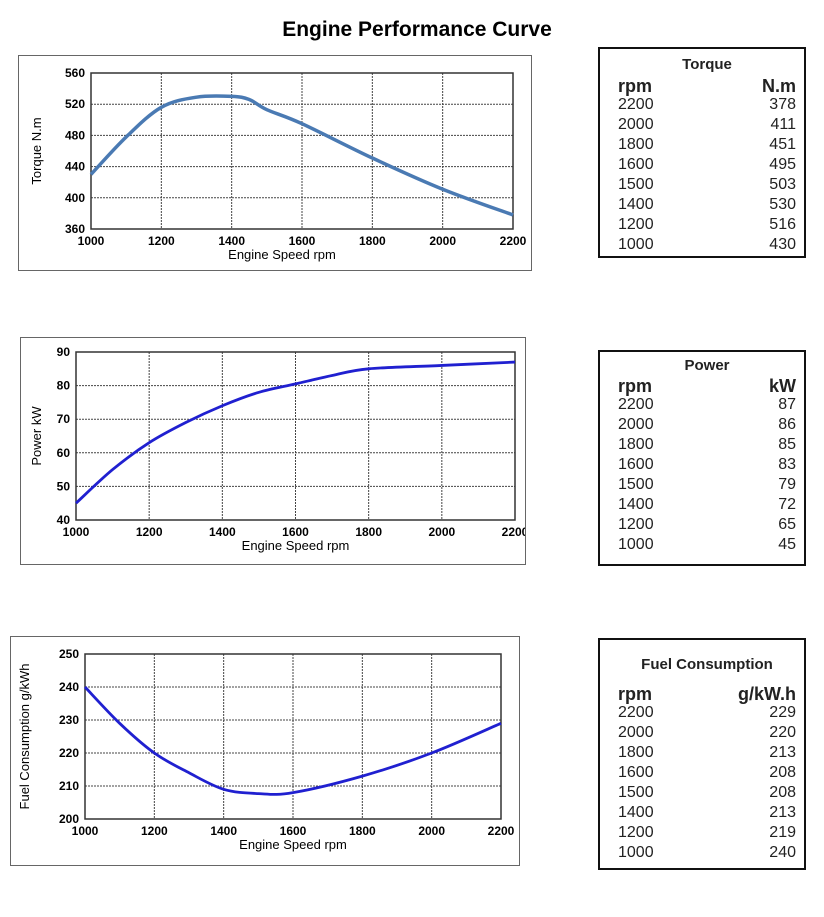 This screenshot has height=917, width=824. Describe the element at coordinates (69, 687) in the screenshot. I see `y-tick-label: 240` at that location.